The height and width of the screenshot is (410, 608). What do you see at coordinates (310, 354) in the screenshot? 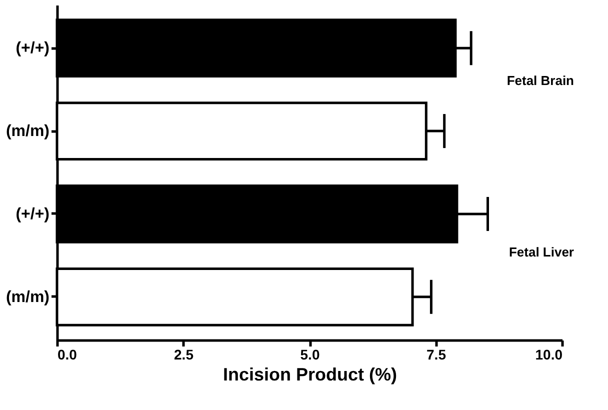
I see `x-tick-label: 5.0` at bounding box center [310, 354].